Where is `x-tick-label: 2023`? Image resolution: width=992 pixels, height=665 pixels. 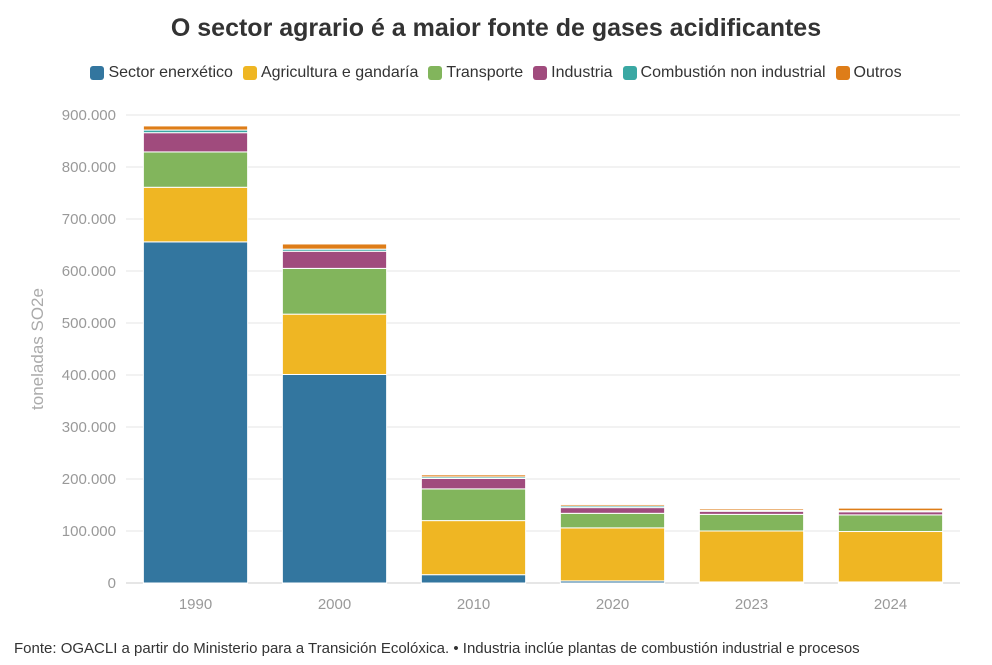
x-tick-label: 2023 is located at coordinates (751, 604).